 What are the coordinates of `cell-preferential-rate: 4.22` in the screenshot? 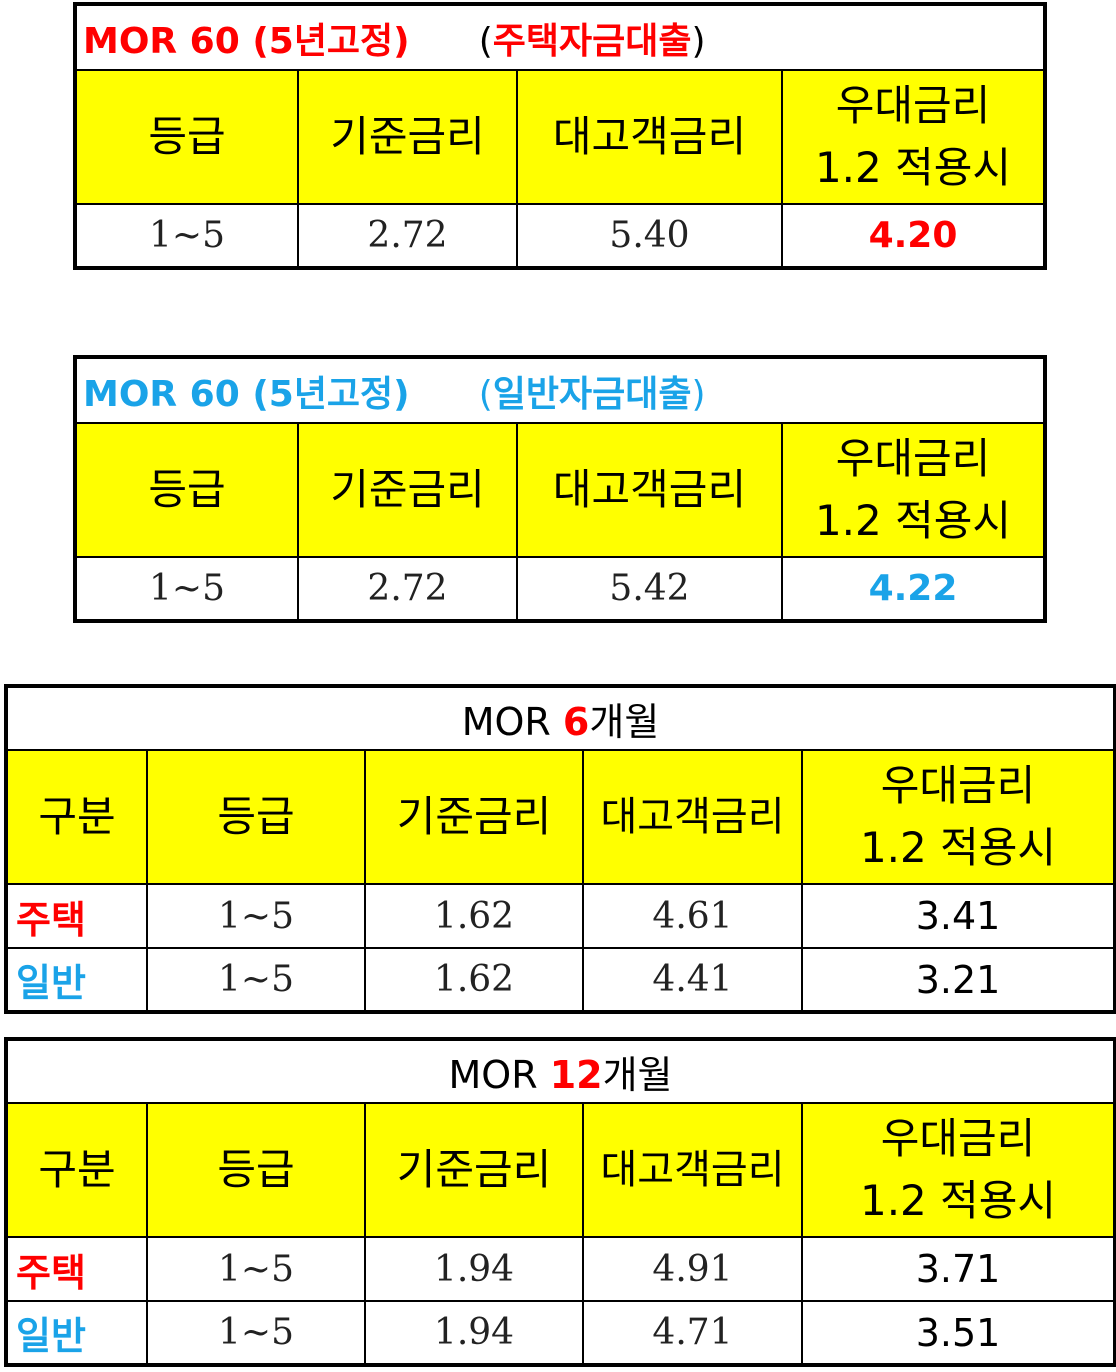 It's located at (913, 589).